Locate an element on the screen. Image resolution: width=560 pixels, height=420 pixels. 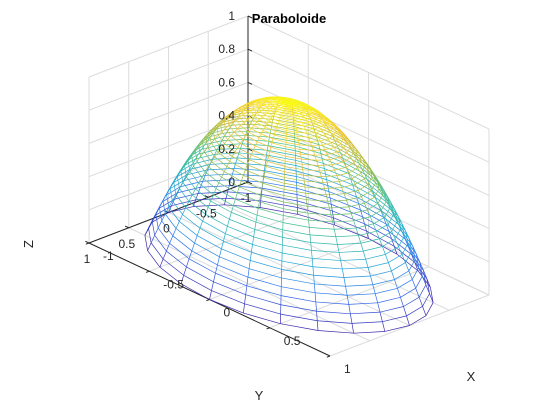
x-tick-label: -1 is located at coordinates (108, 256).